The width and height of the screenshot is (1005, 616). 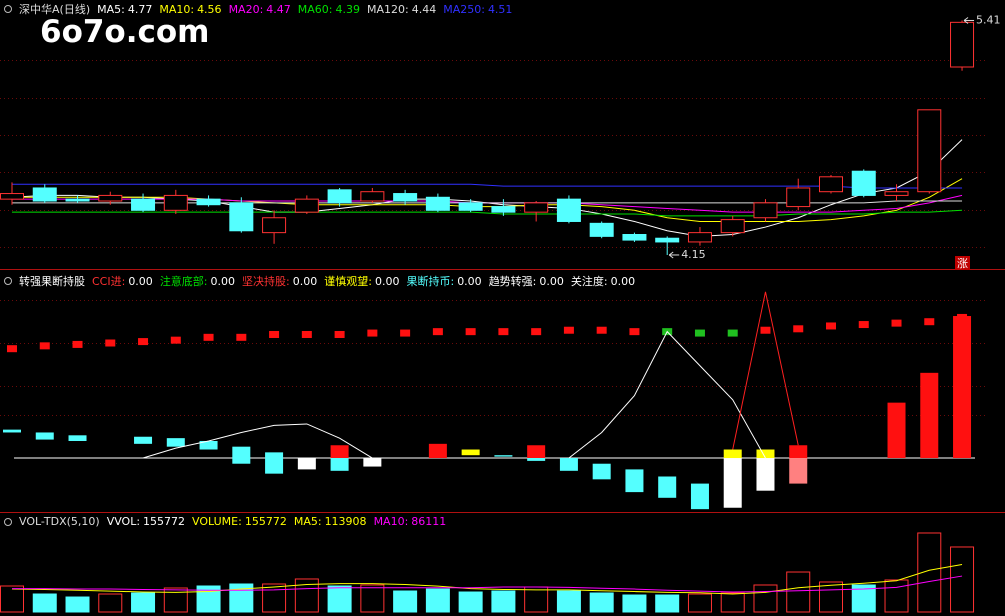 What do you see at coordinates (123, 521) in the screenshot?
I see `legend-label: VVOL:` at bounding box center [123, 521].